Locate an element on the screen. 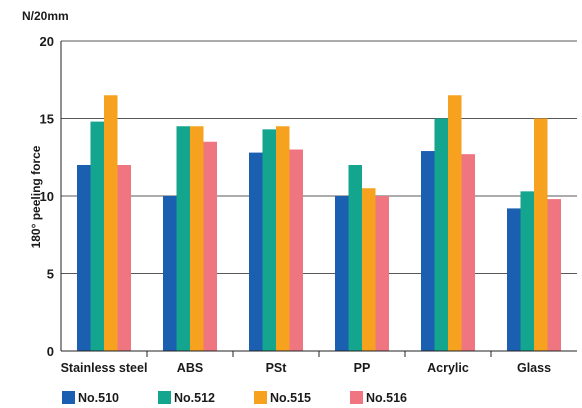 Image resolution: width=582 pixels, height=408 pixels. y-tick-label: 5 is located at coordinates (50, 274).